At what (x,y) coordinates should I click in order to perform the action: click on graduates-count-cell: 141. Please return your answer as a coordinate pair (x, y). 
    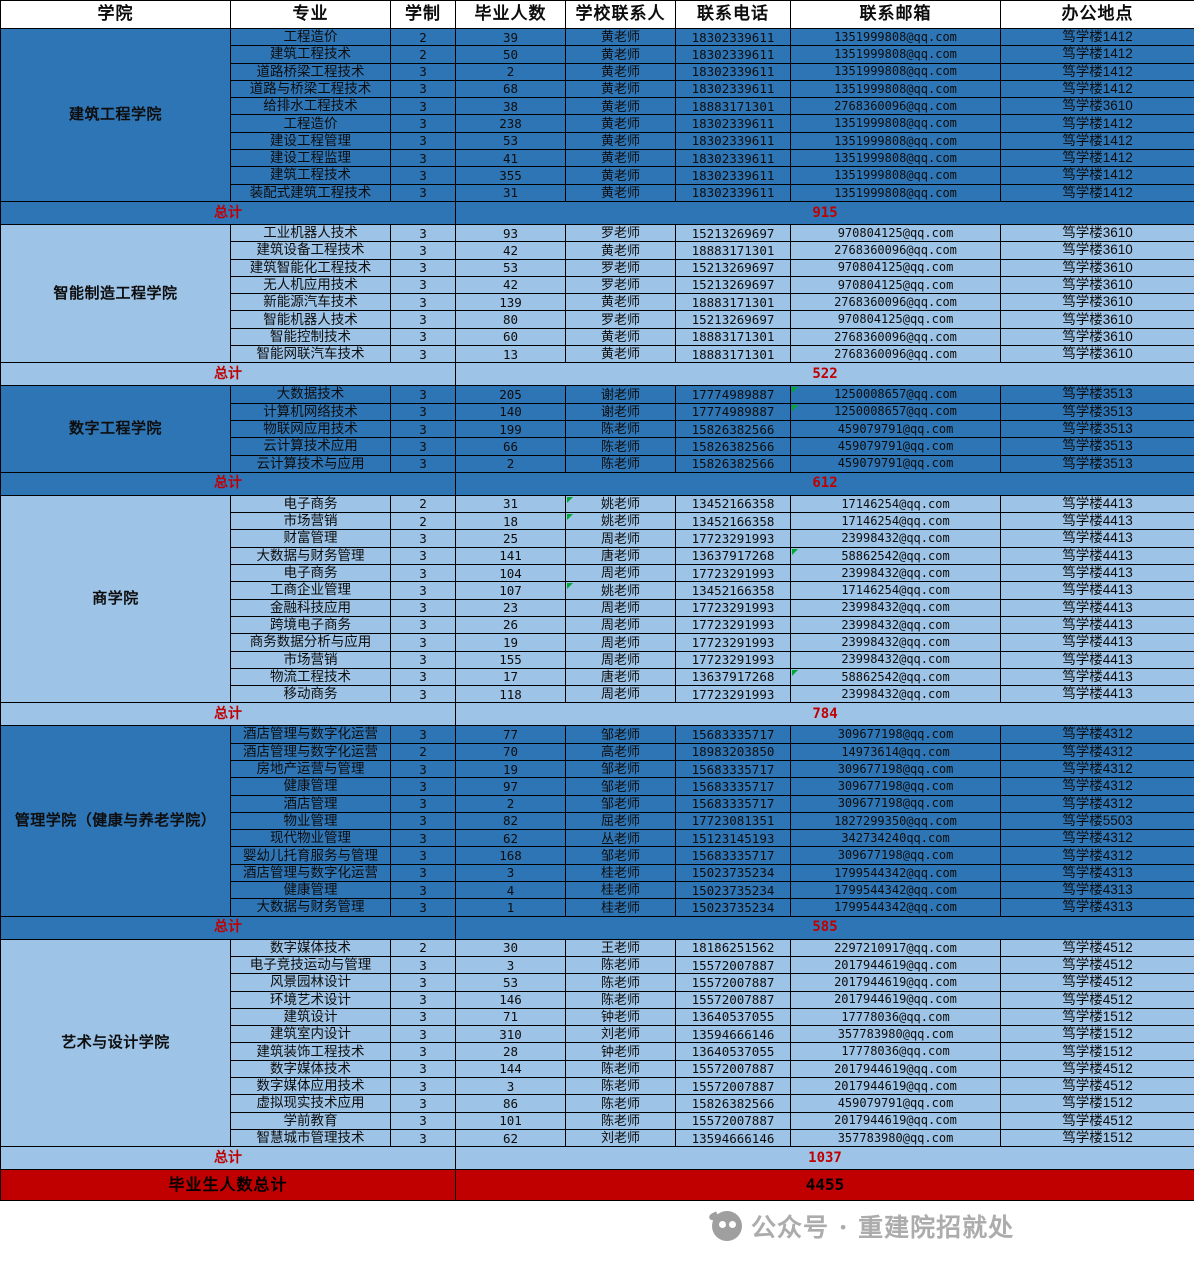
    Looking at the image, I should click on (510, 556).